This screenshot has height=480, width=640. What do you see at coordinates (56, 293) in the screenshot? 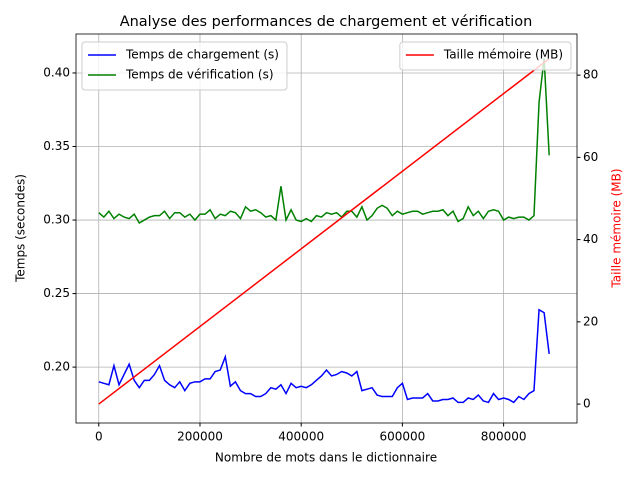
I see `y-tick-label: 0.25` at bounding box center [56, 293].